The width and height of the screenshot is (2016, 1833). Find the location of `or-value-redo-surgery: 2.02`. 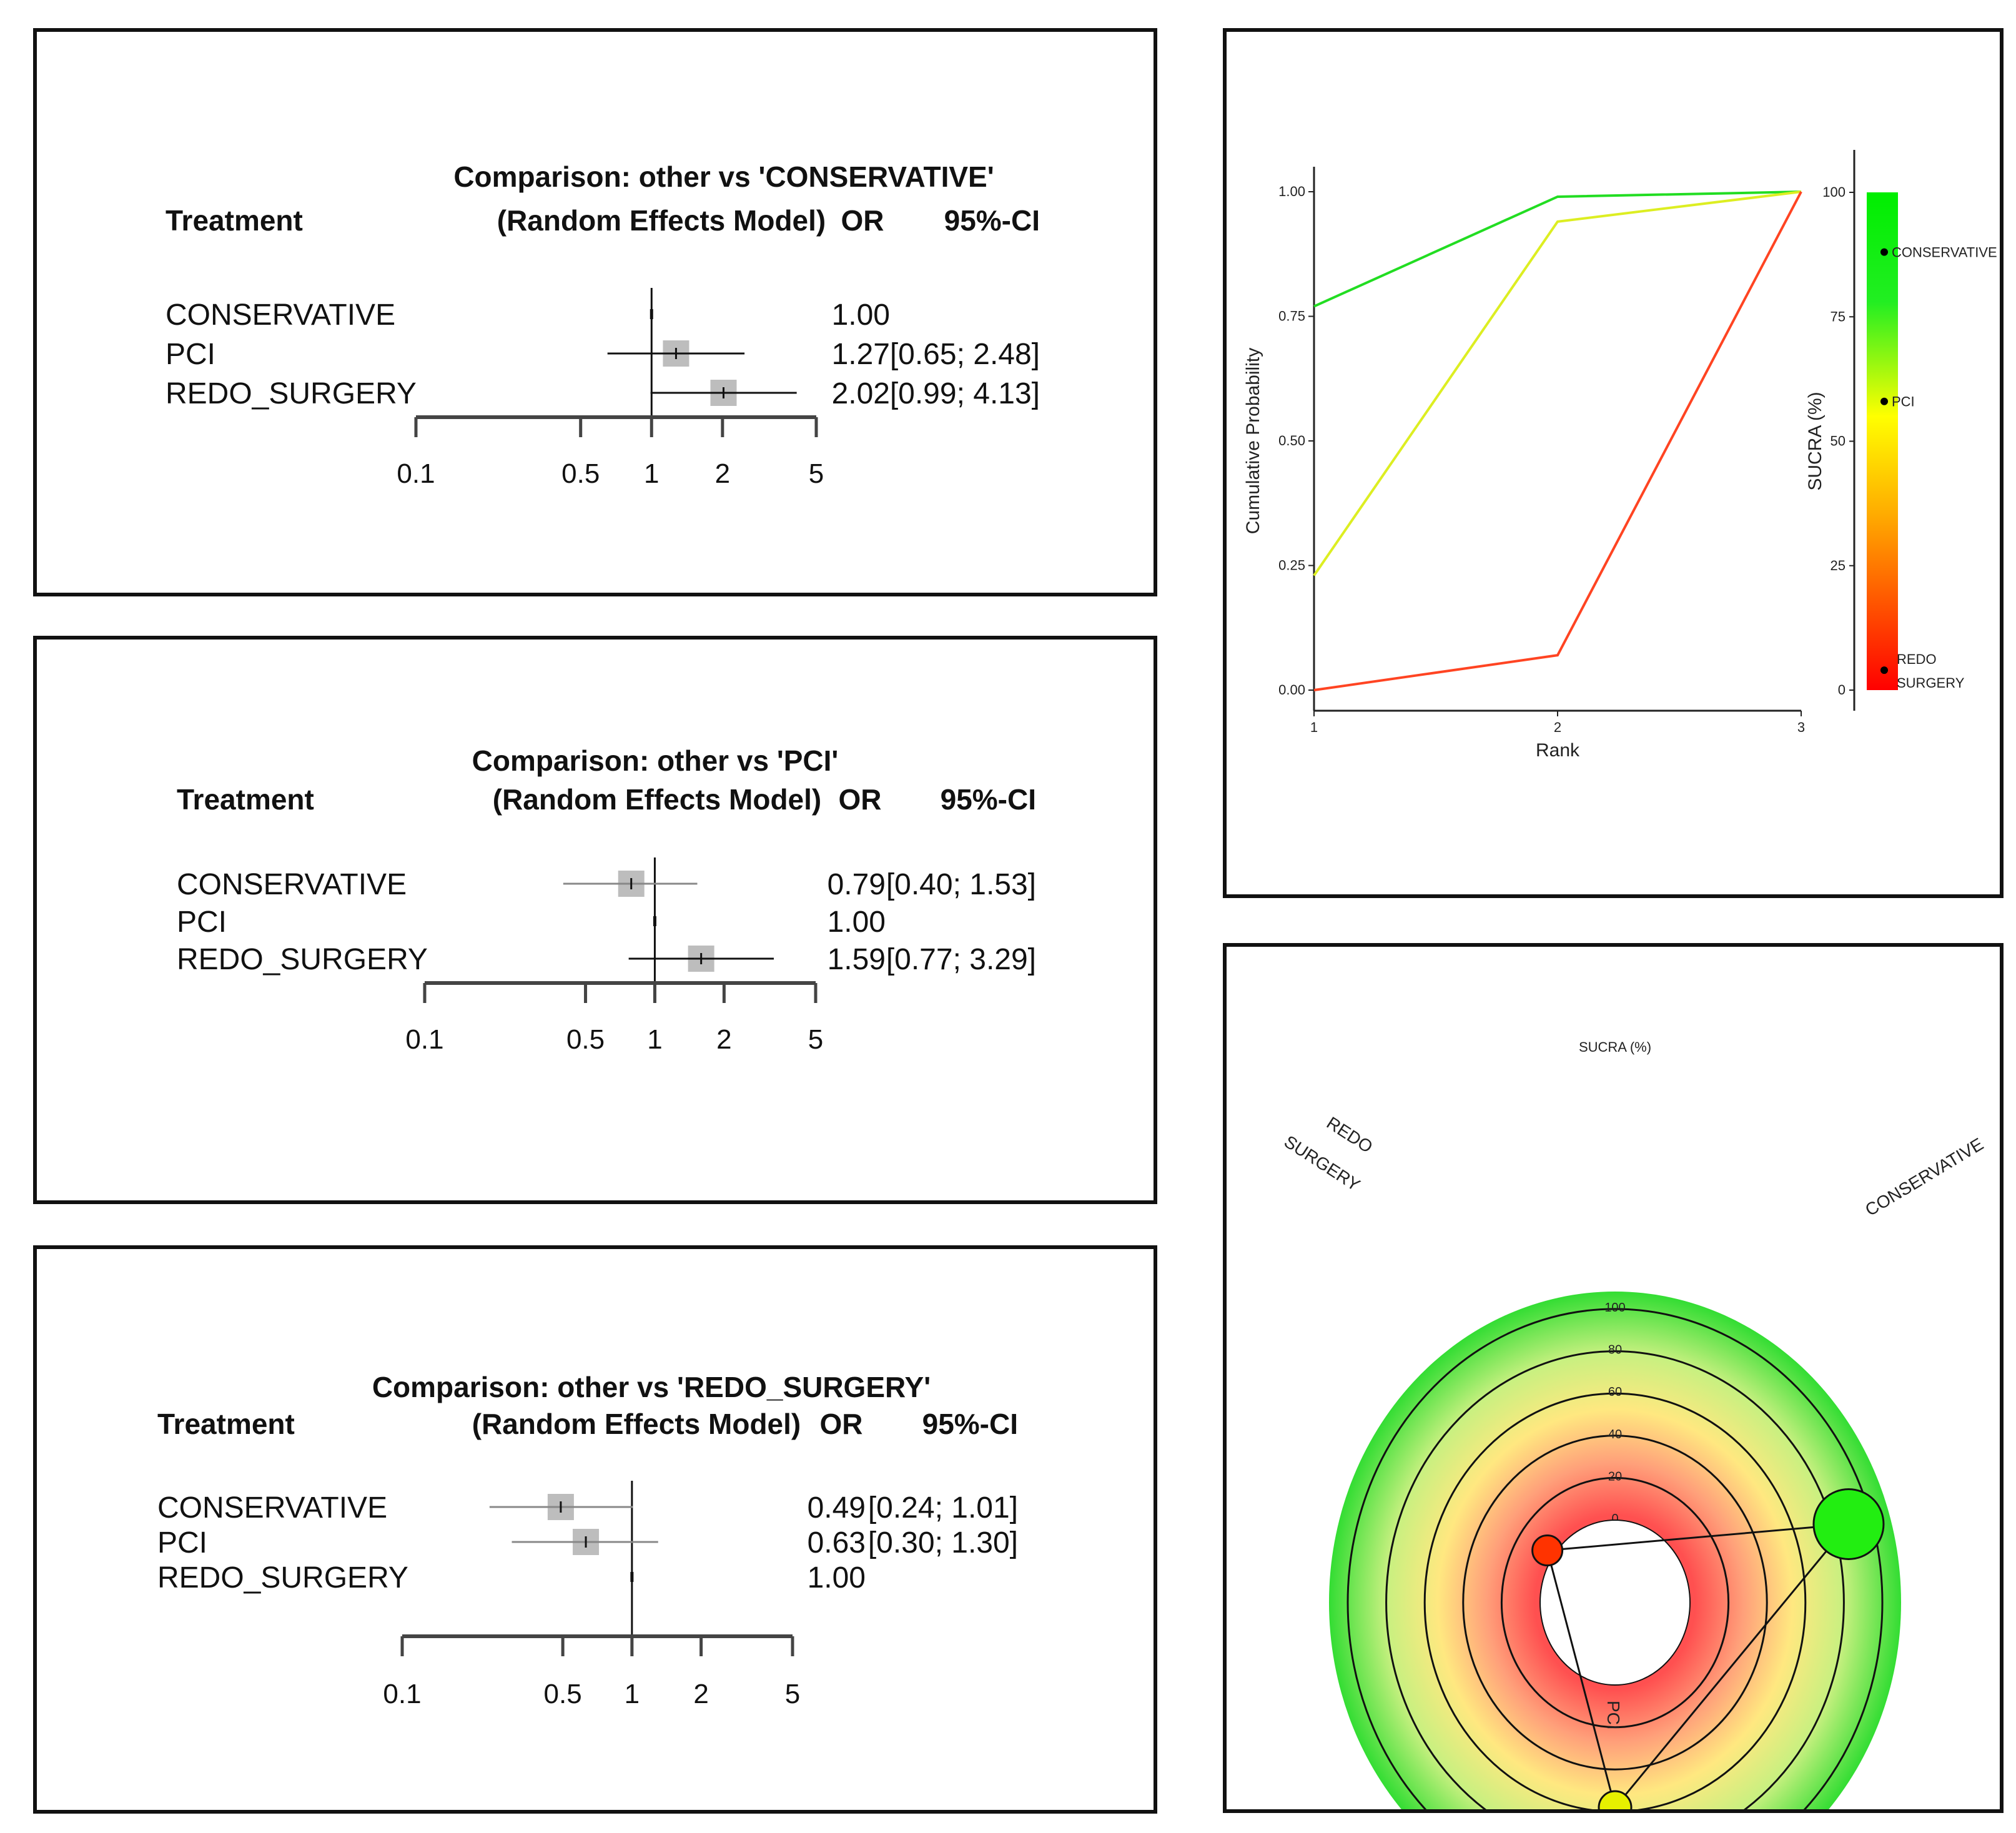

or-value-redo-surgery: 2.02 is located at coordinates (861, 393).